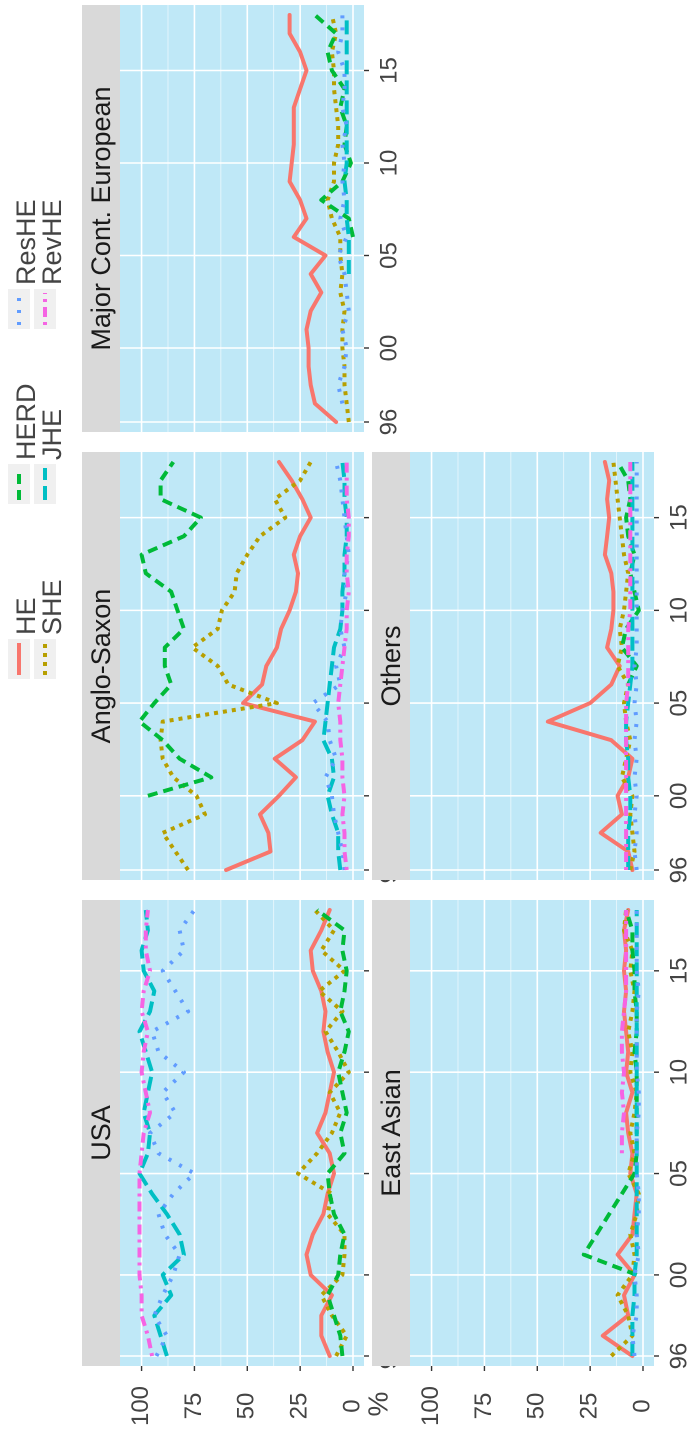 This screenshot has width=689, height=1431. I want to click on facet-title: USA, so click(101, 1133).